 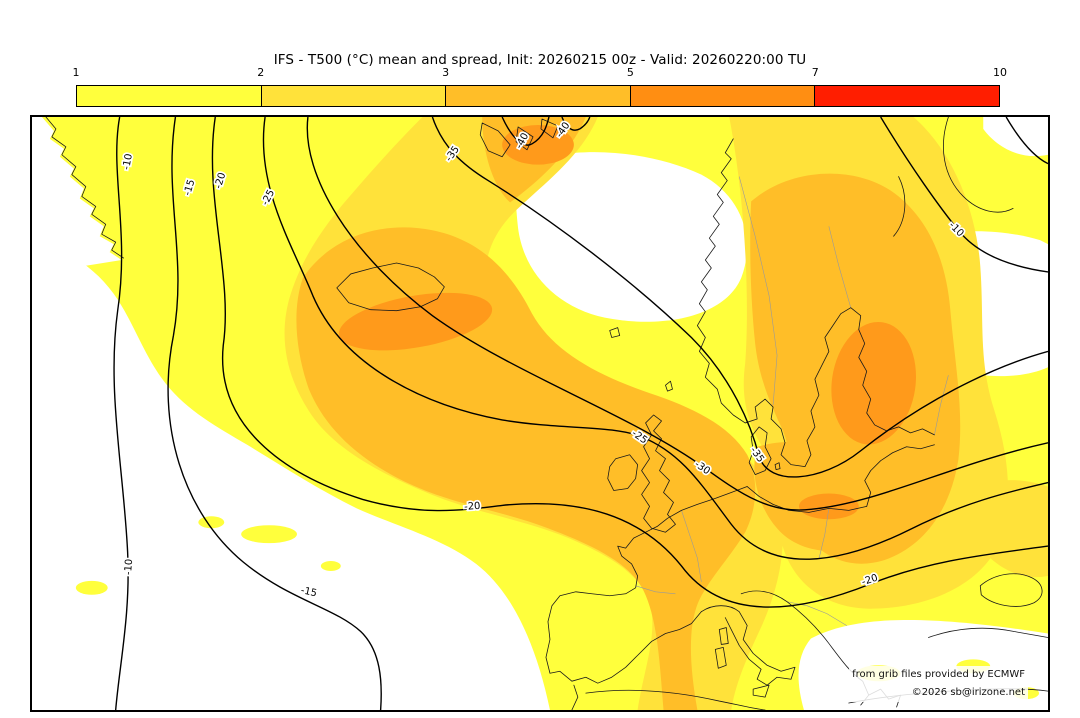 I want to click on contour-corner-arc, so click(x=1026, y=141).